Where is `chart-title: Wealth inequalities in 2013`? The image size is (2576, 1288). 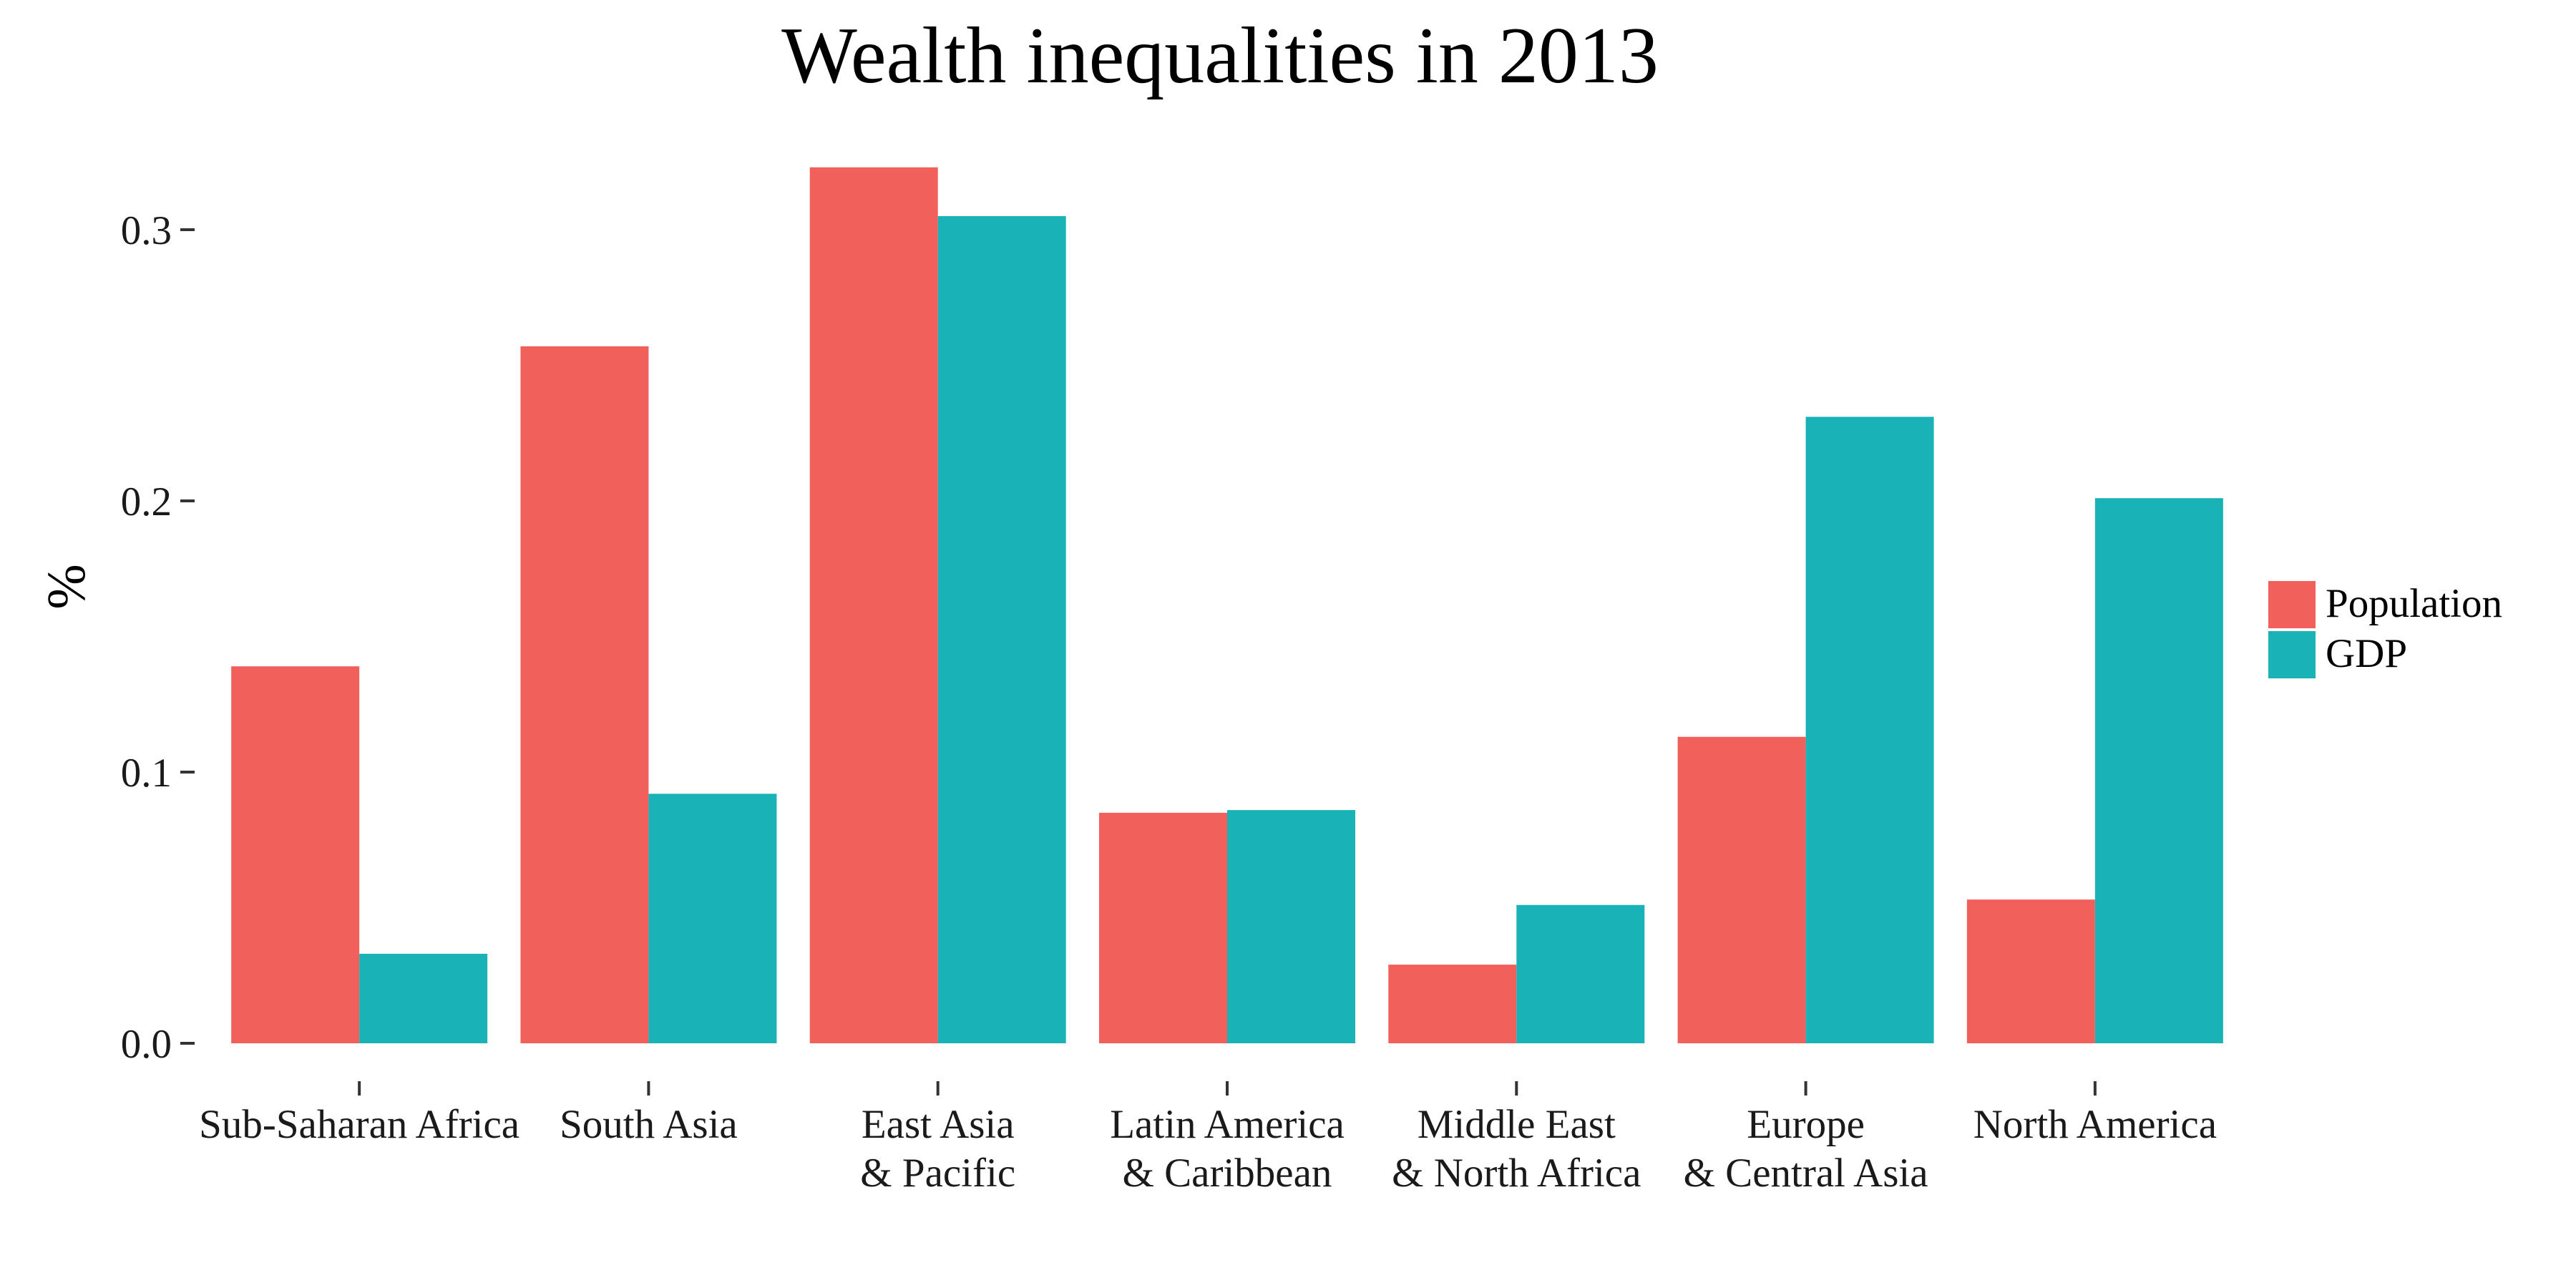 chart-title: Wealth inequalities in 2013 is located at coordinates (1220, 55).